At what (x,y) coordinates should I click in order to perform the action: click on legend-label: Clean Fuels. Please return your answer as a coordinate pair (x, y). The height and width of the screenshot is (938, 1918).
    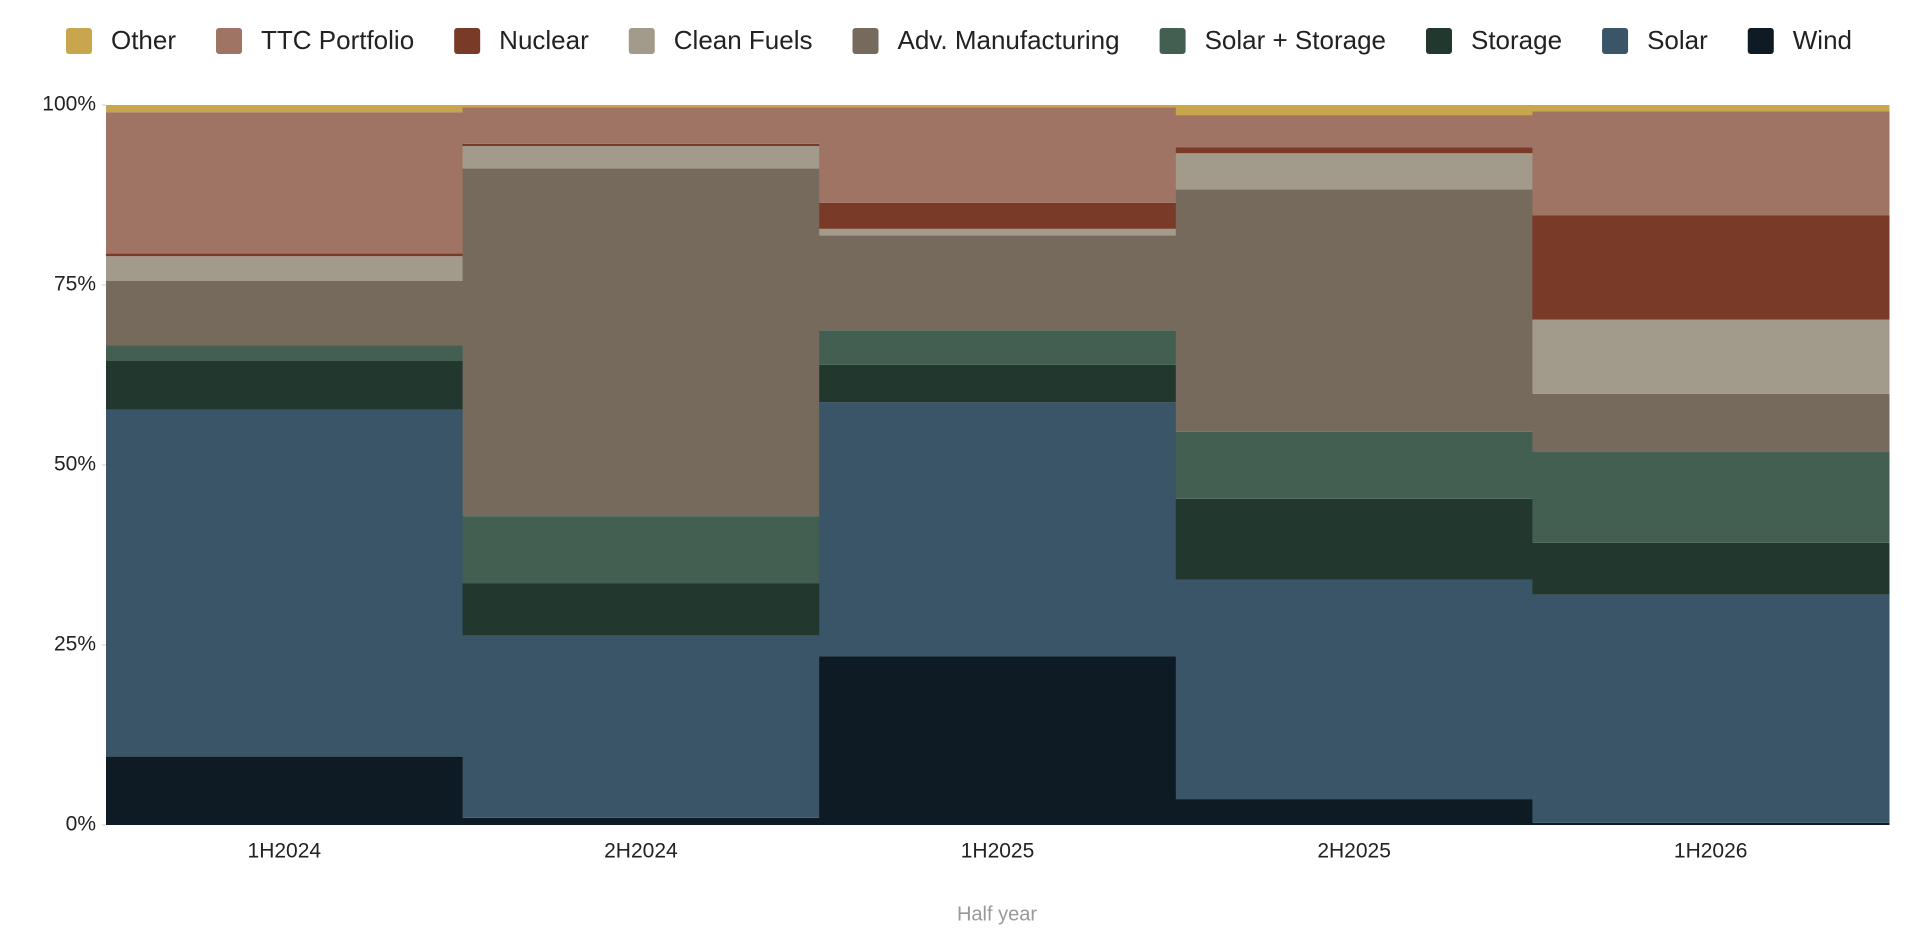
    Looking at the image, I should click on (743, 40).